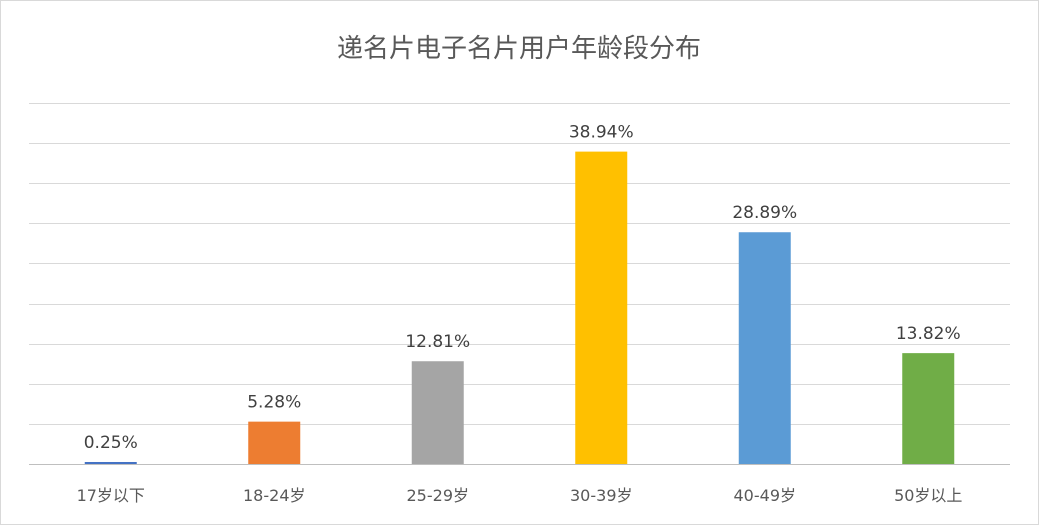 This screenshot has width=1039, height=525. What do you see at coordinates (274, 495) in the screenshot?
I see `category-label-2: 18-24岁` at bounding box center [274, 495].